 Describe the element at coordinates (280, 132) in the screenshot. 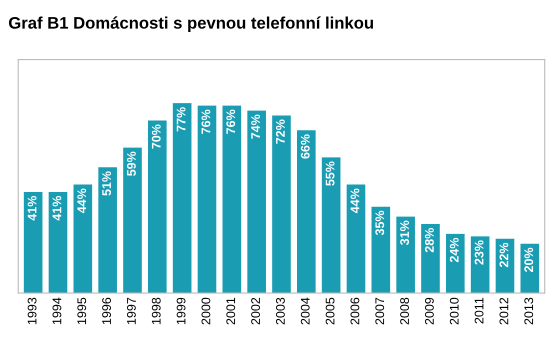

I see `data-label: 72%` at that location.